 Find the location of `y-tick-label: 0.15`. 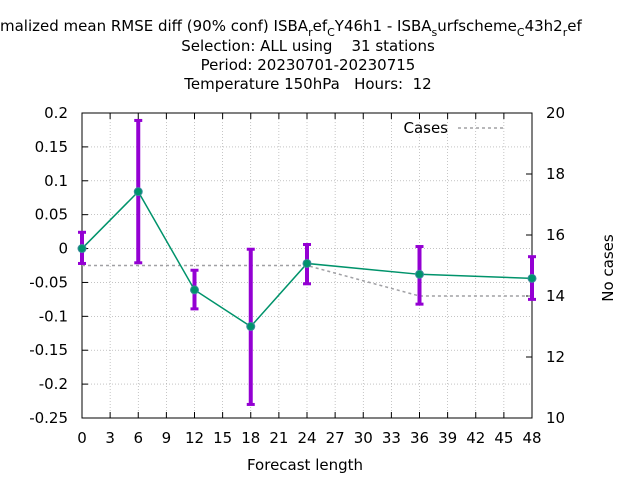

y-tick-label: 0.15 is located at coordinates (51, 147).